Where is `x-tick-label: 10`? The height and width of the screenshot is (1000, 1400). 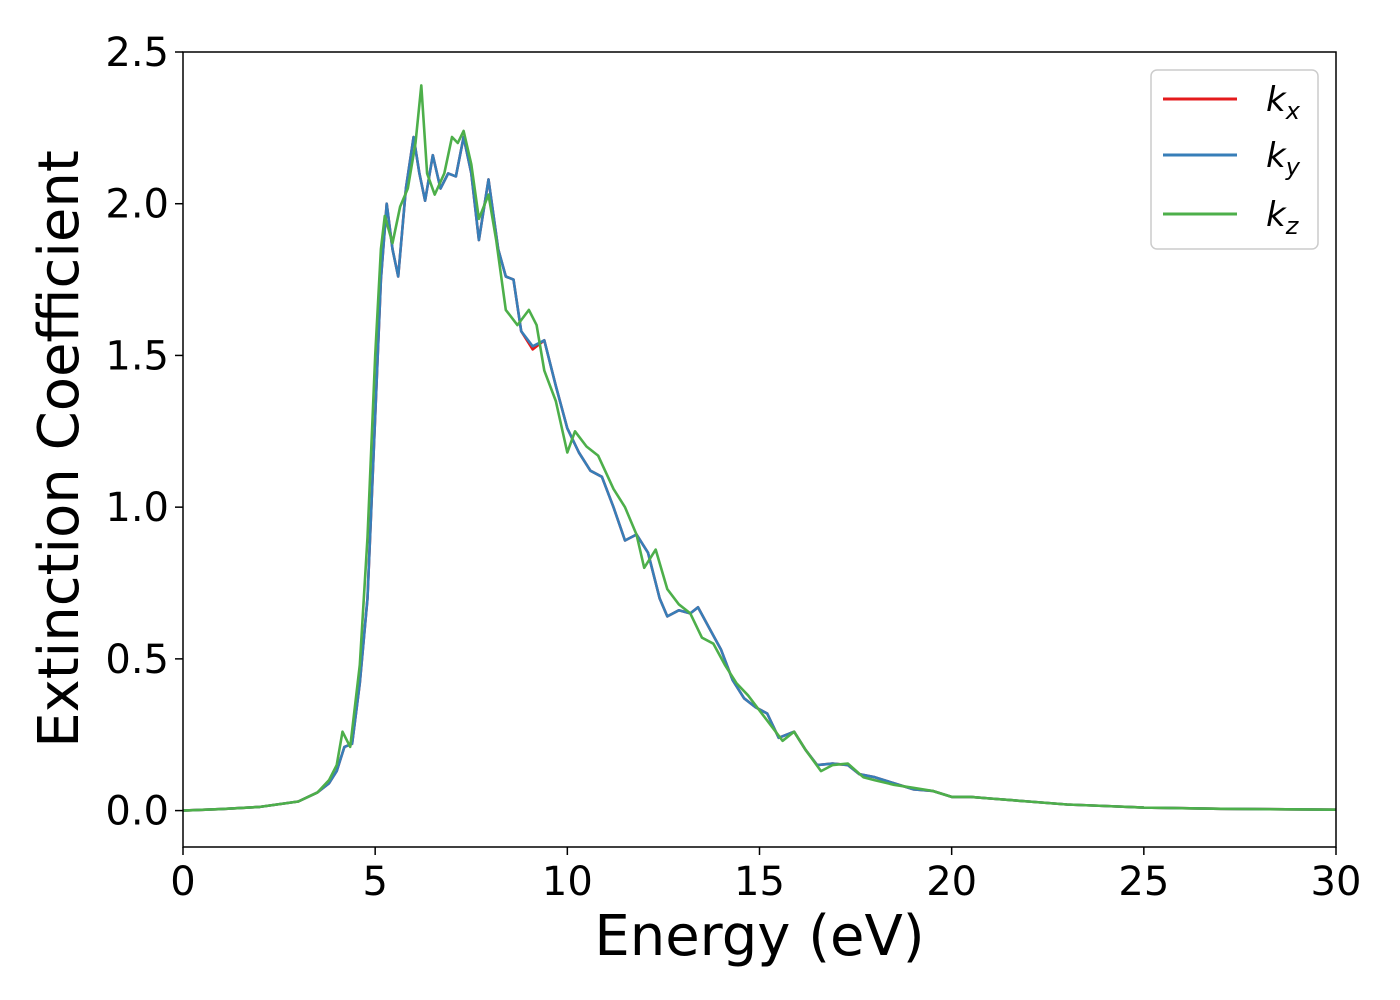
x-tick-label: 10 is located at coordinates (567, 882).